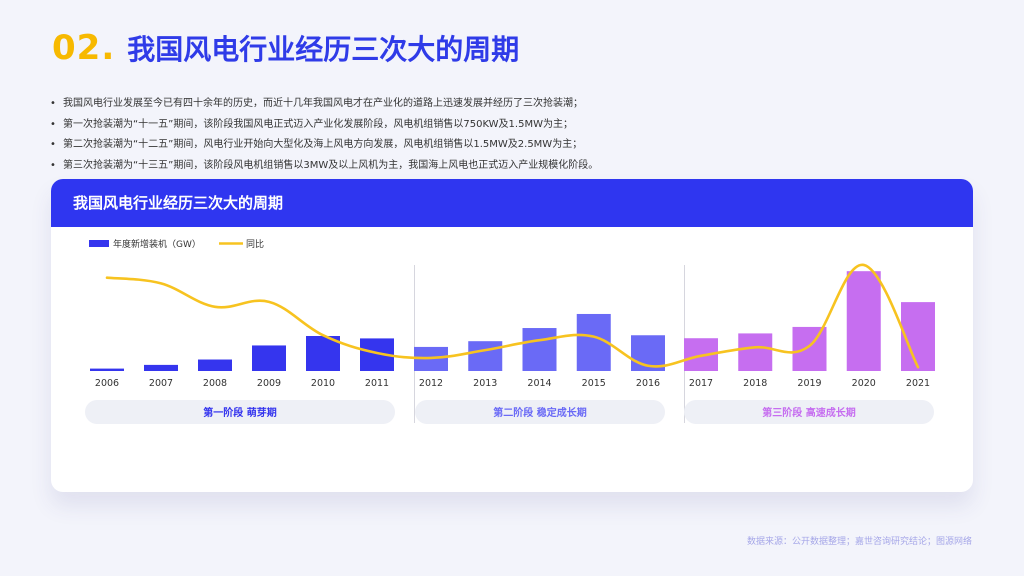 The width and height of the screenshot is (1024, 576). What do you see at coordinates (269, 383) in the screenshot?
I see `x-tick-label: 2009` at bounding box center [269, 383].